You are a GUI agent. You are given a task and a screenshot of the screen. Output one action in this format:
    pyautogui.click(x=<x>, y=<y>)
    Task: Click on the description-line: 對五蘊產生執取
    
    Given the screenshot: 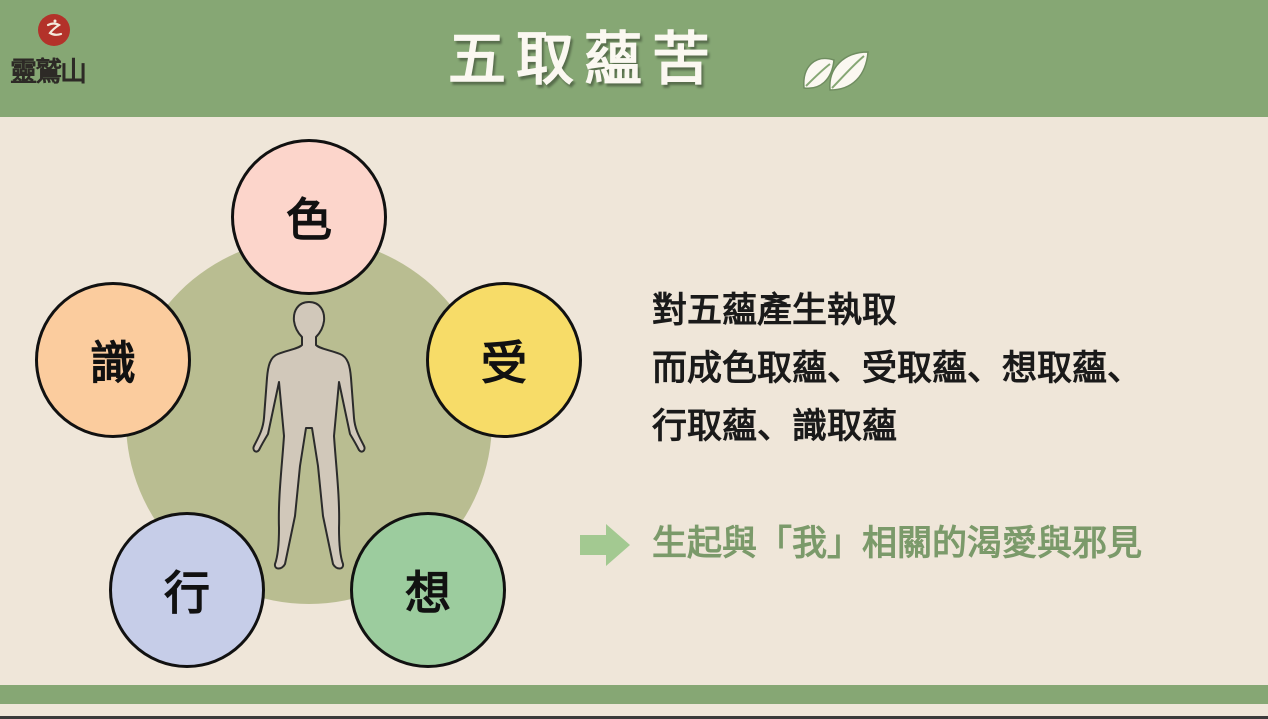 What is the action you would take?
    pyautogui.click(x=775, y=311)
    